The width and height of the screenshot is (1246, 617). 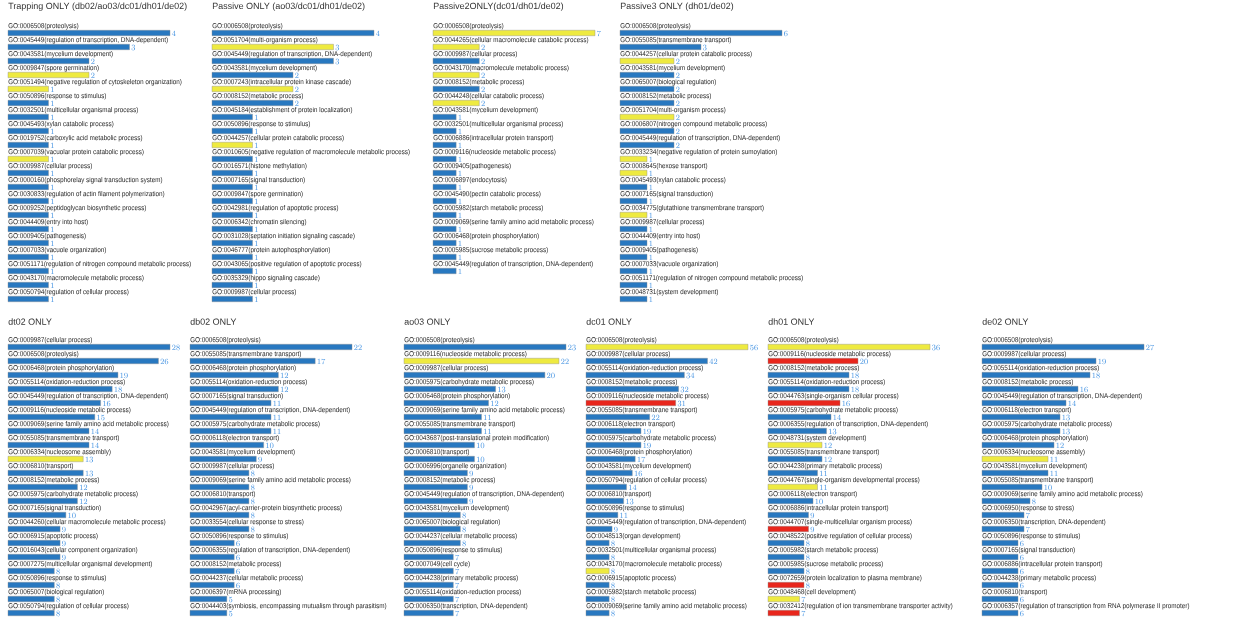 I want to click on chart-title: Passive2ONLY(dc01/dh01/de02), so click(x=498, y=6).